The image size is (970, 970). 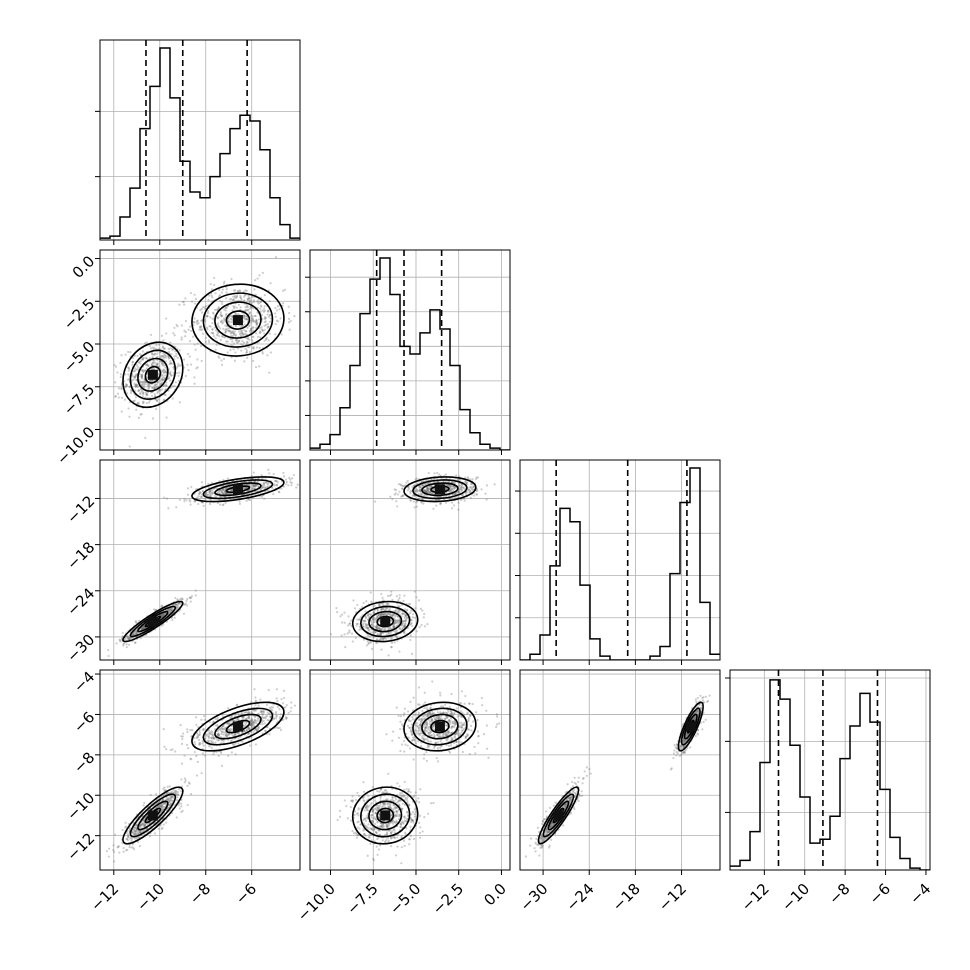 I want to click on y-tick-label: −2.5, so click(x=79, y=314).